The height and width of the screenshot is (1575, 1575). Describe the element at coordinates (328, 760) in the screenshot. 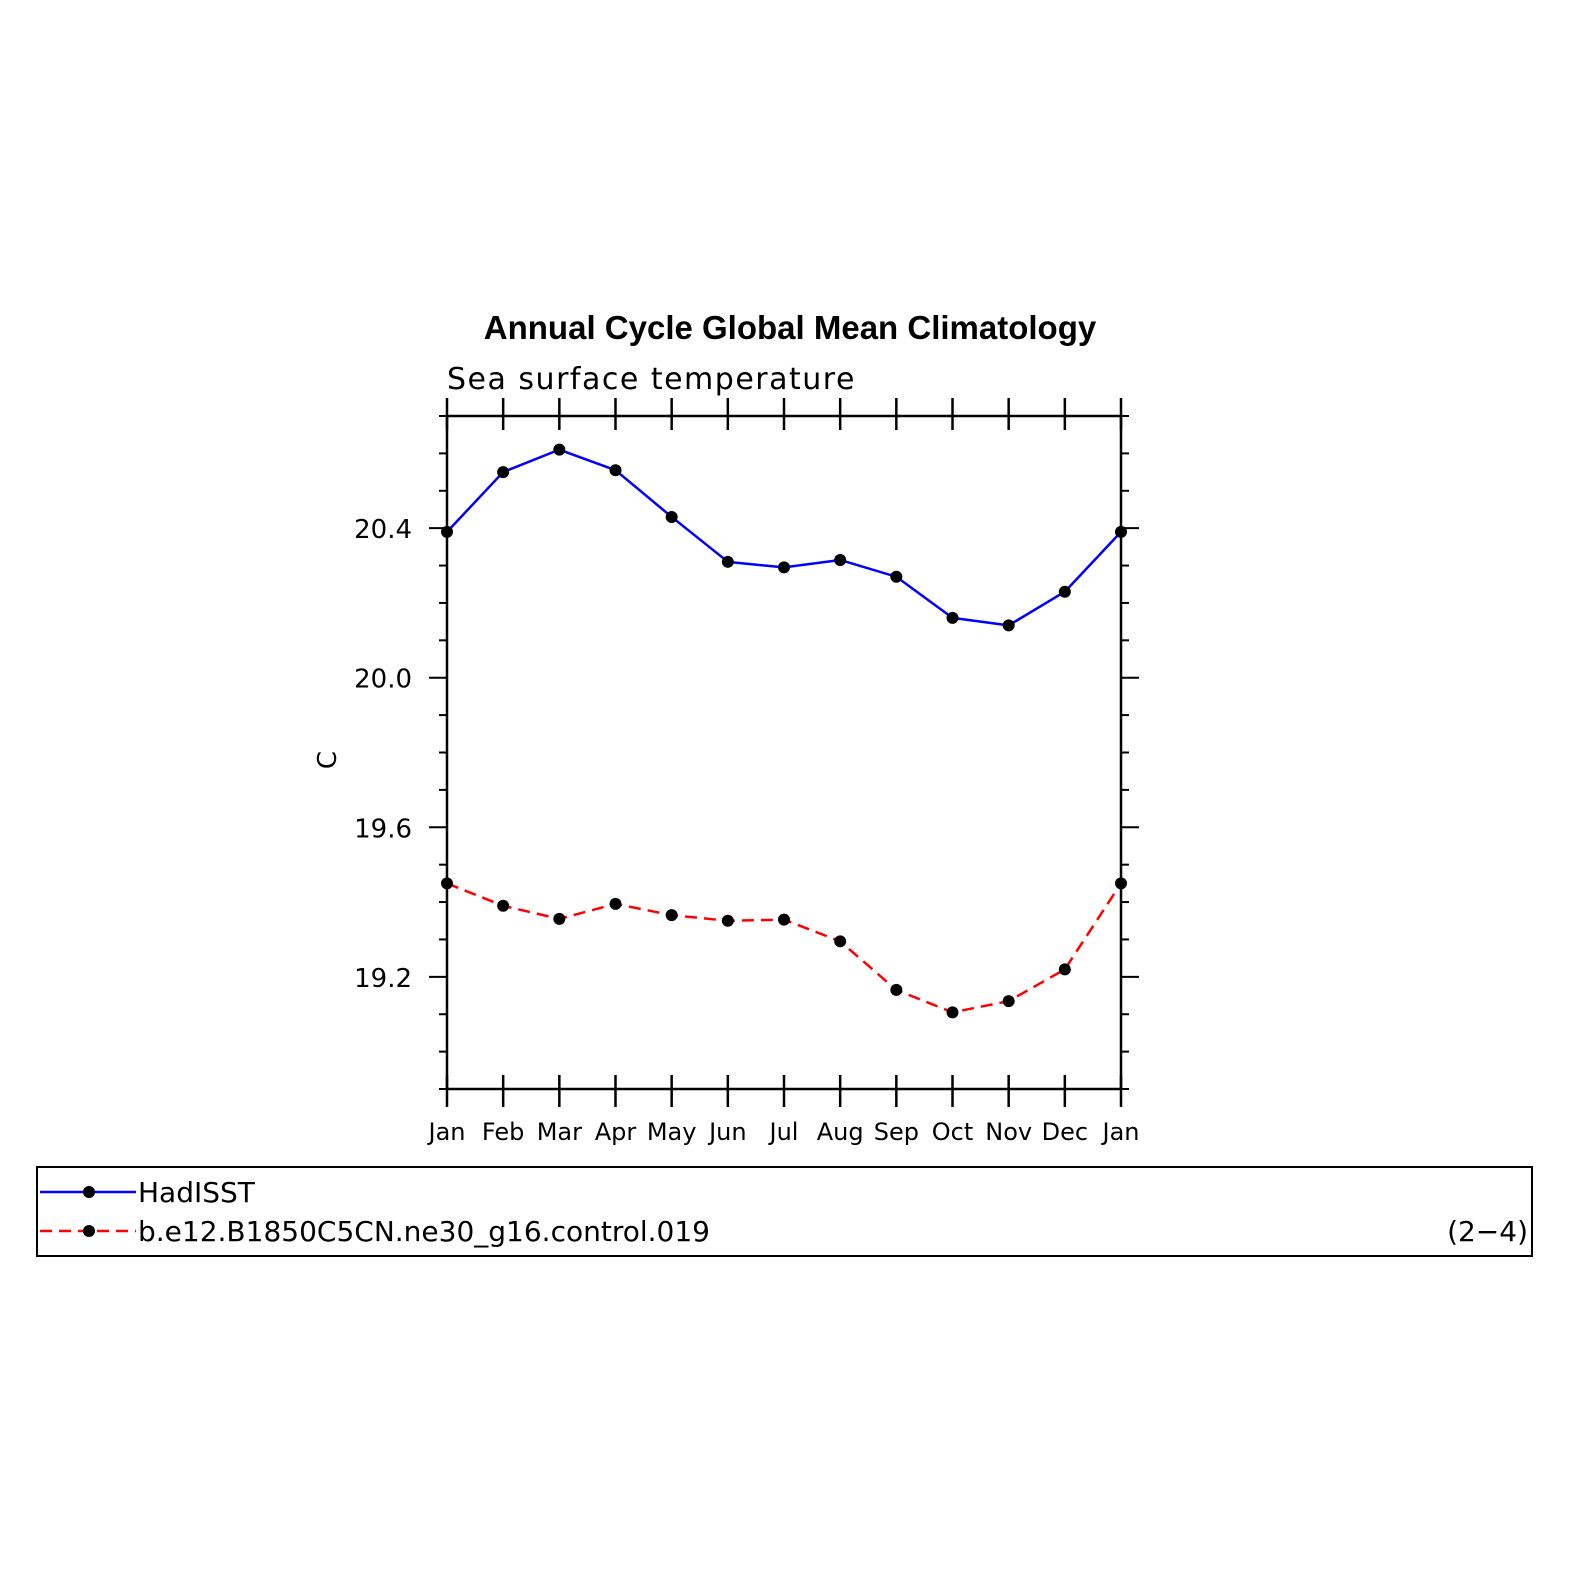

I see `y-axis-label: C` at that location.